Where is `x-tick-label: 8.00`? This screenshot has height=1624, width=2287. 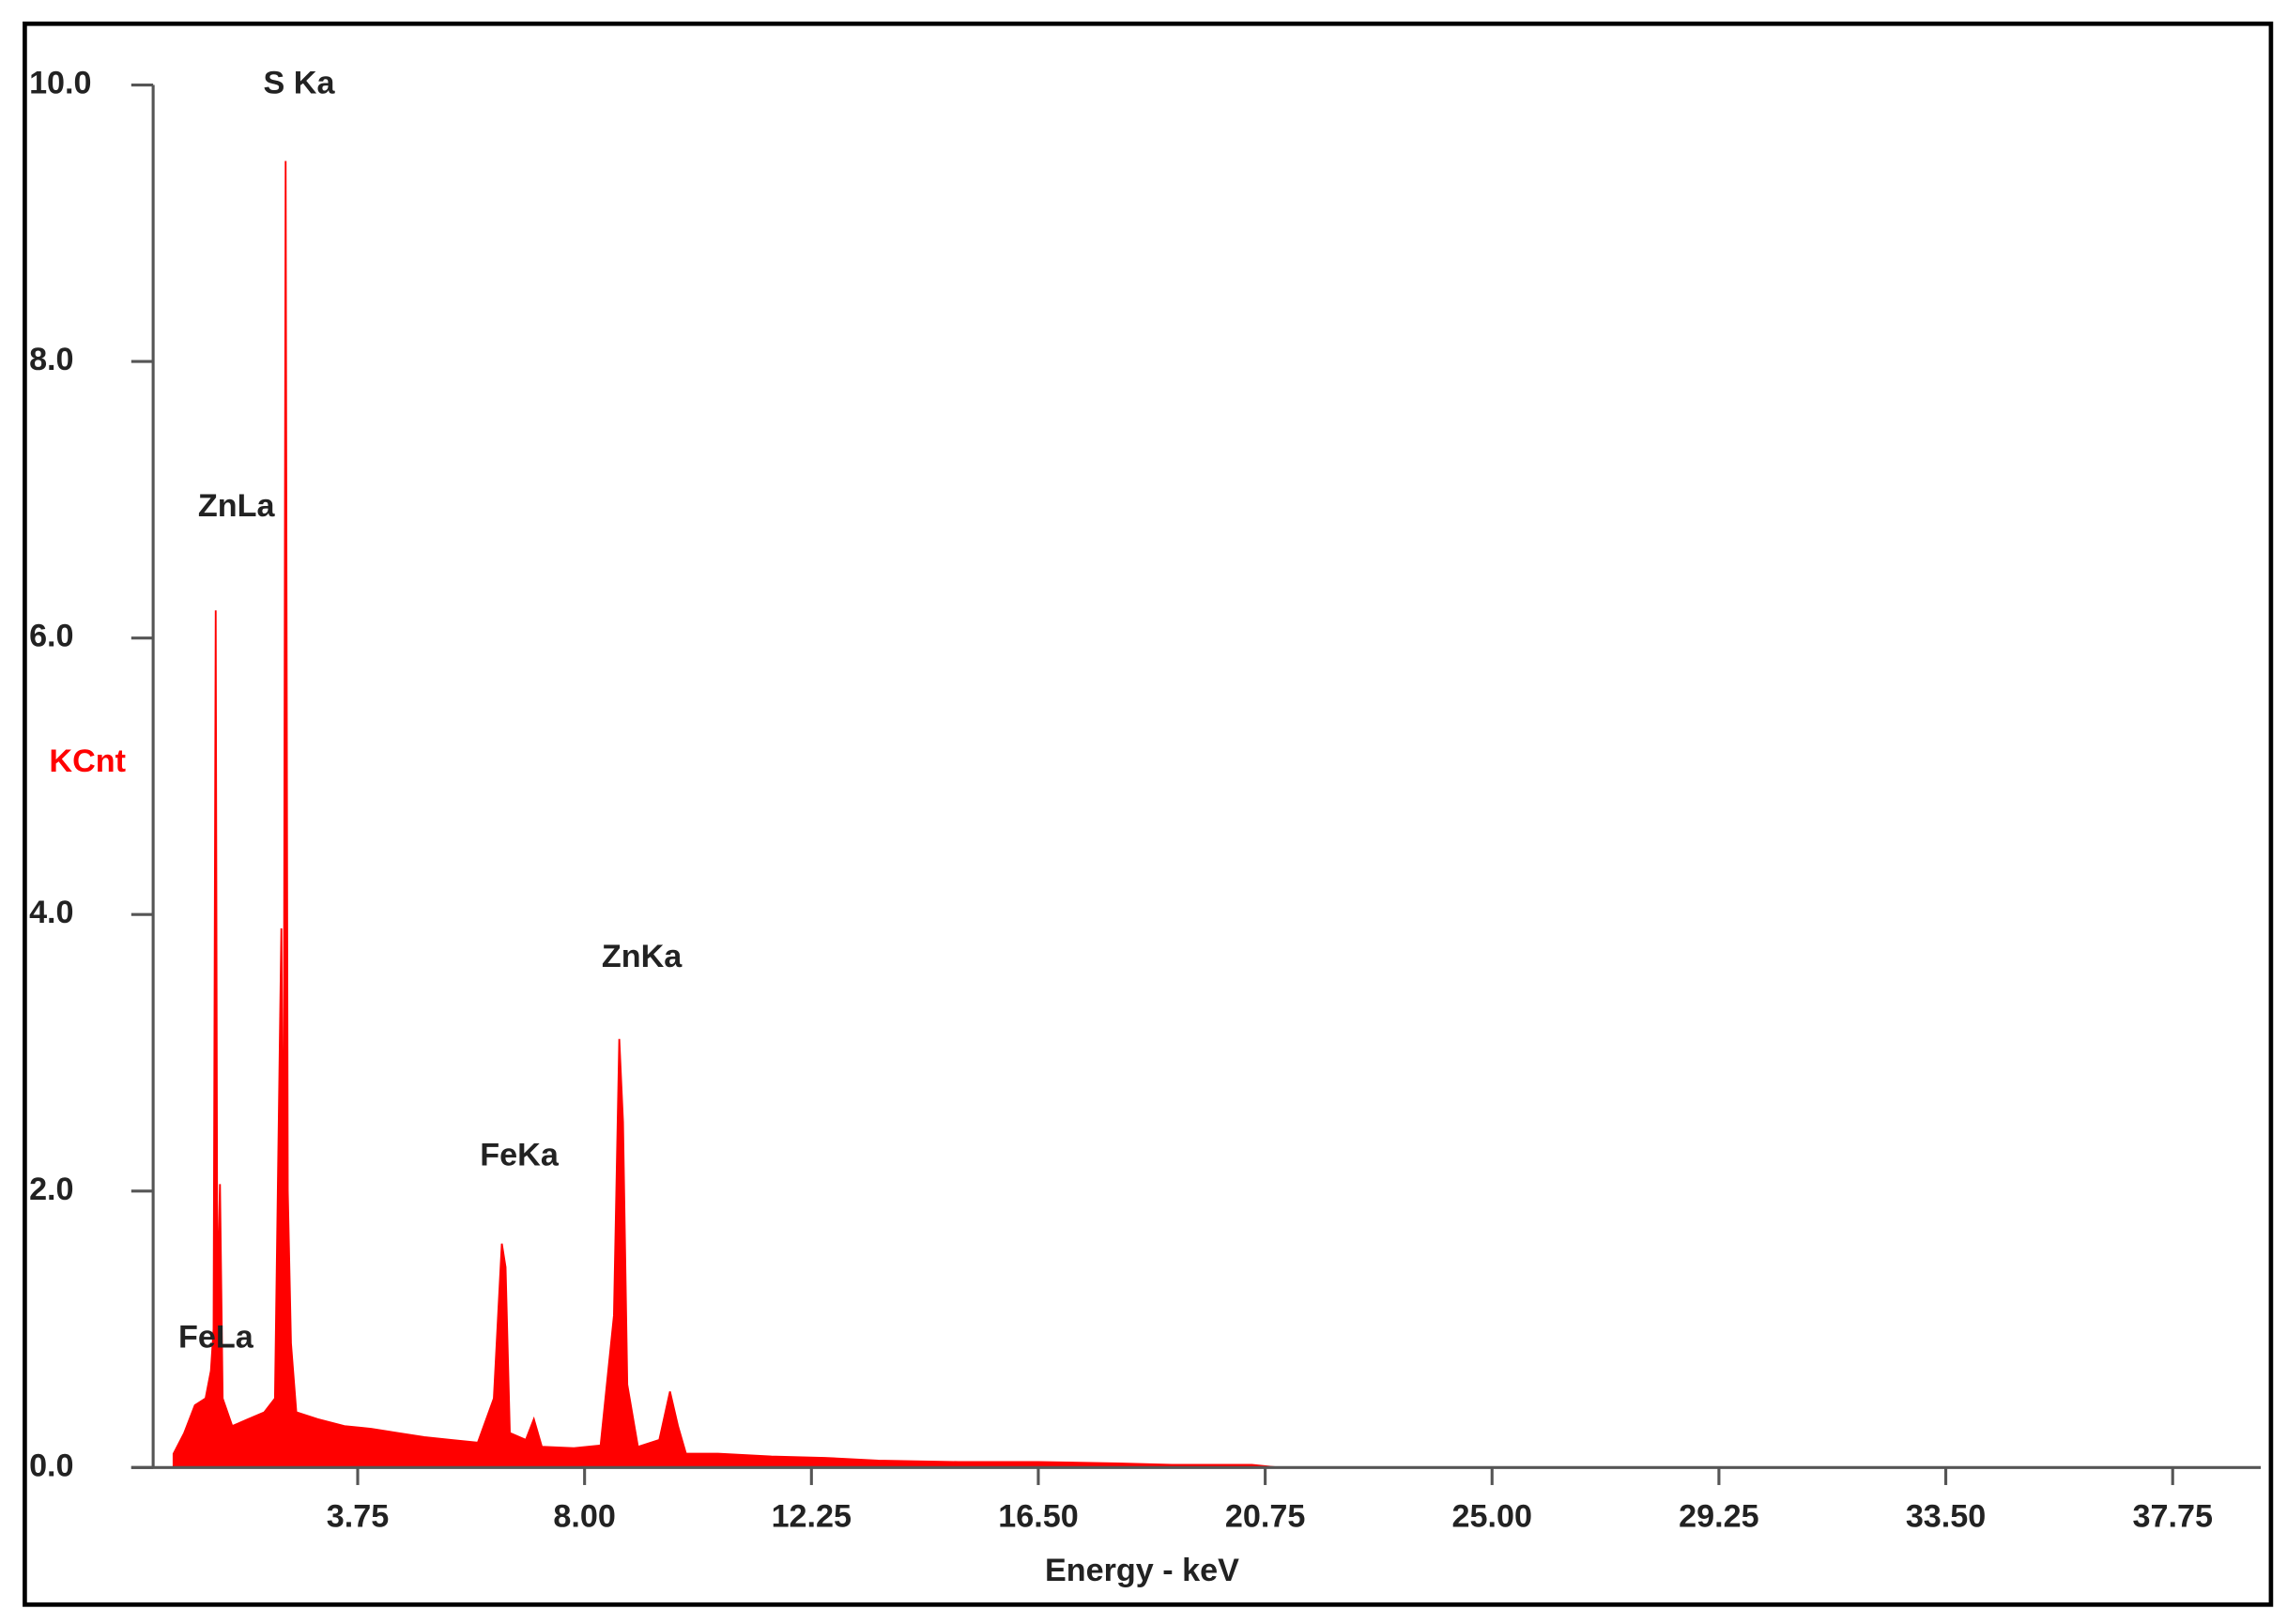 x-tick-label: 8.00 is located at coordinates (584, 1517).